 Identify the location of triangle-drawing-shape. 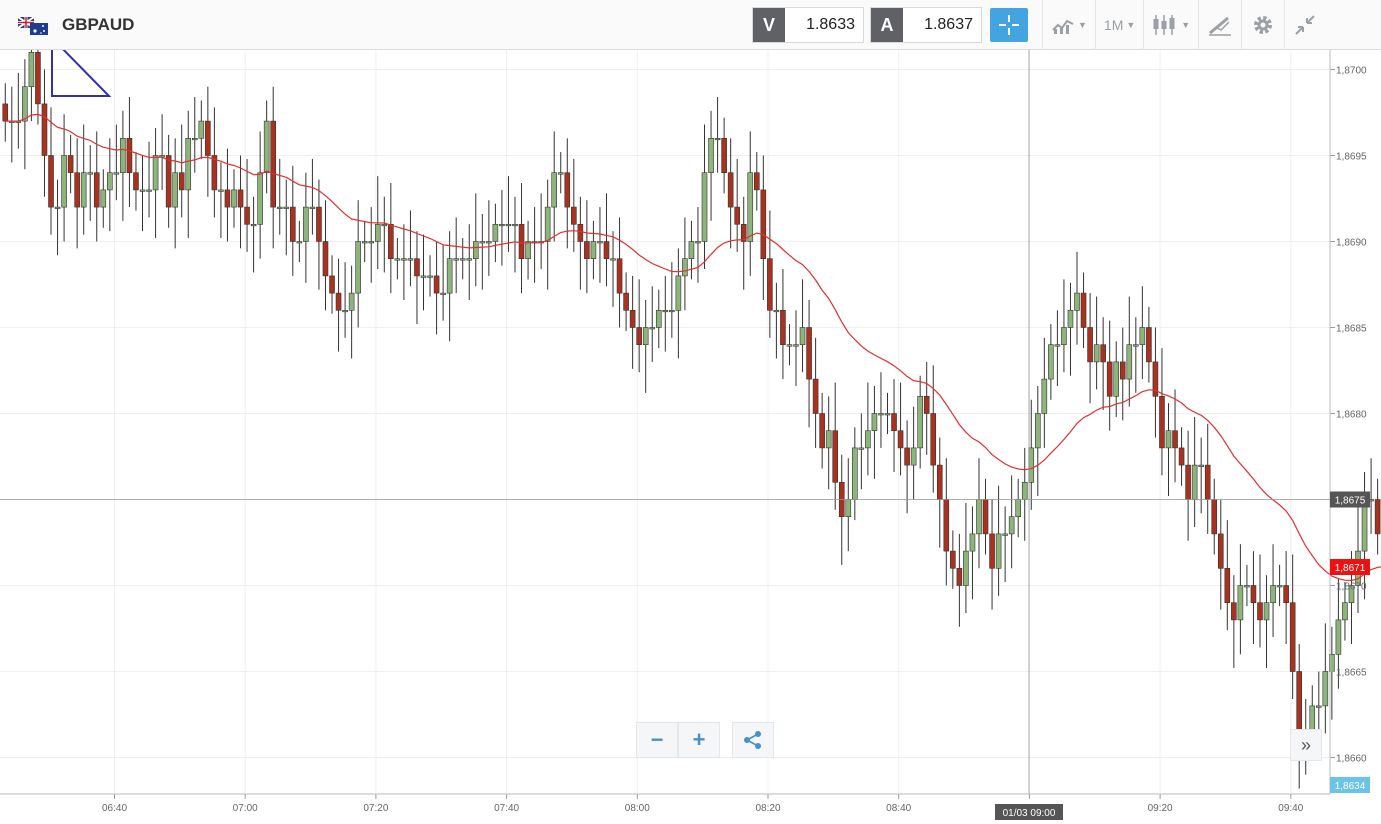
(81, 73).